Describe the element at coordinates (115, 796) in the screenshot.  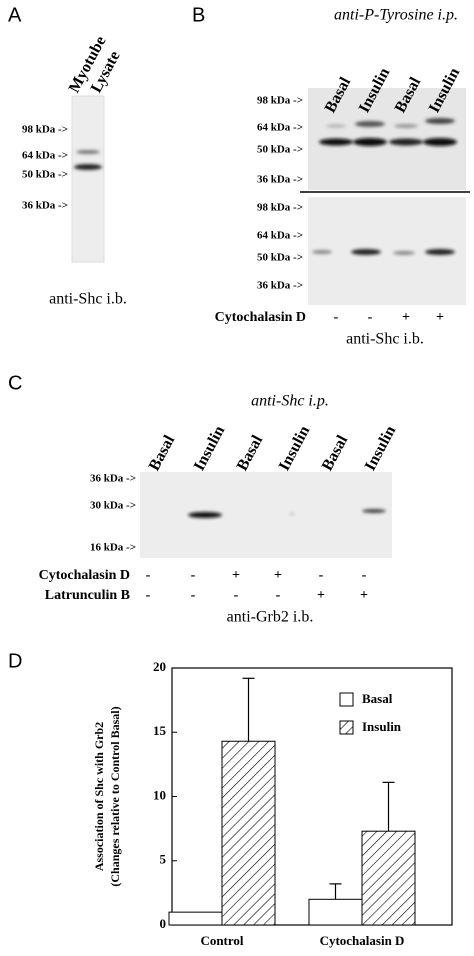
I see `y-axis-label: (Changes relative to Control Basal)` at that location.